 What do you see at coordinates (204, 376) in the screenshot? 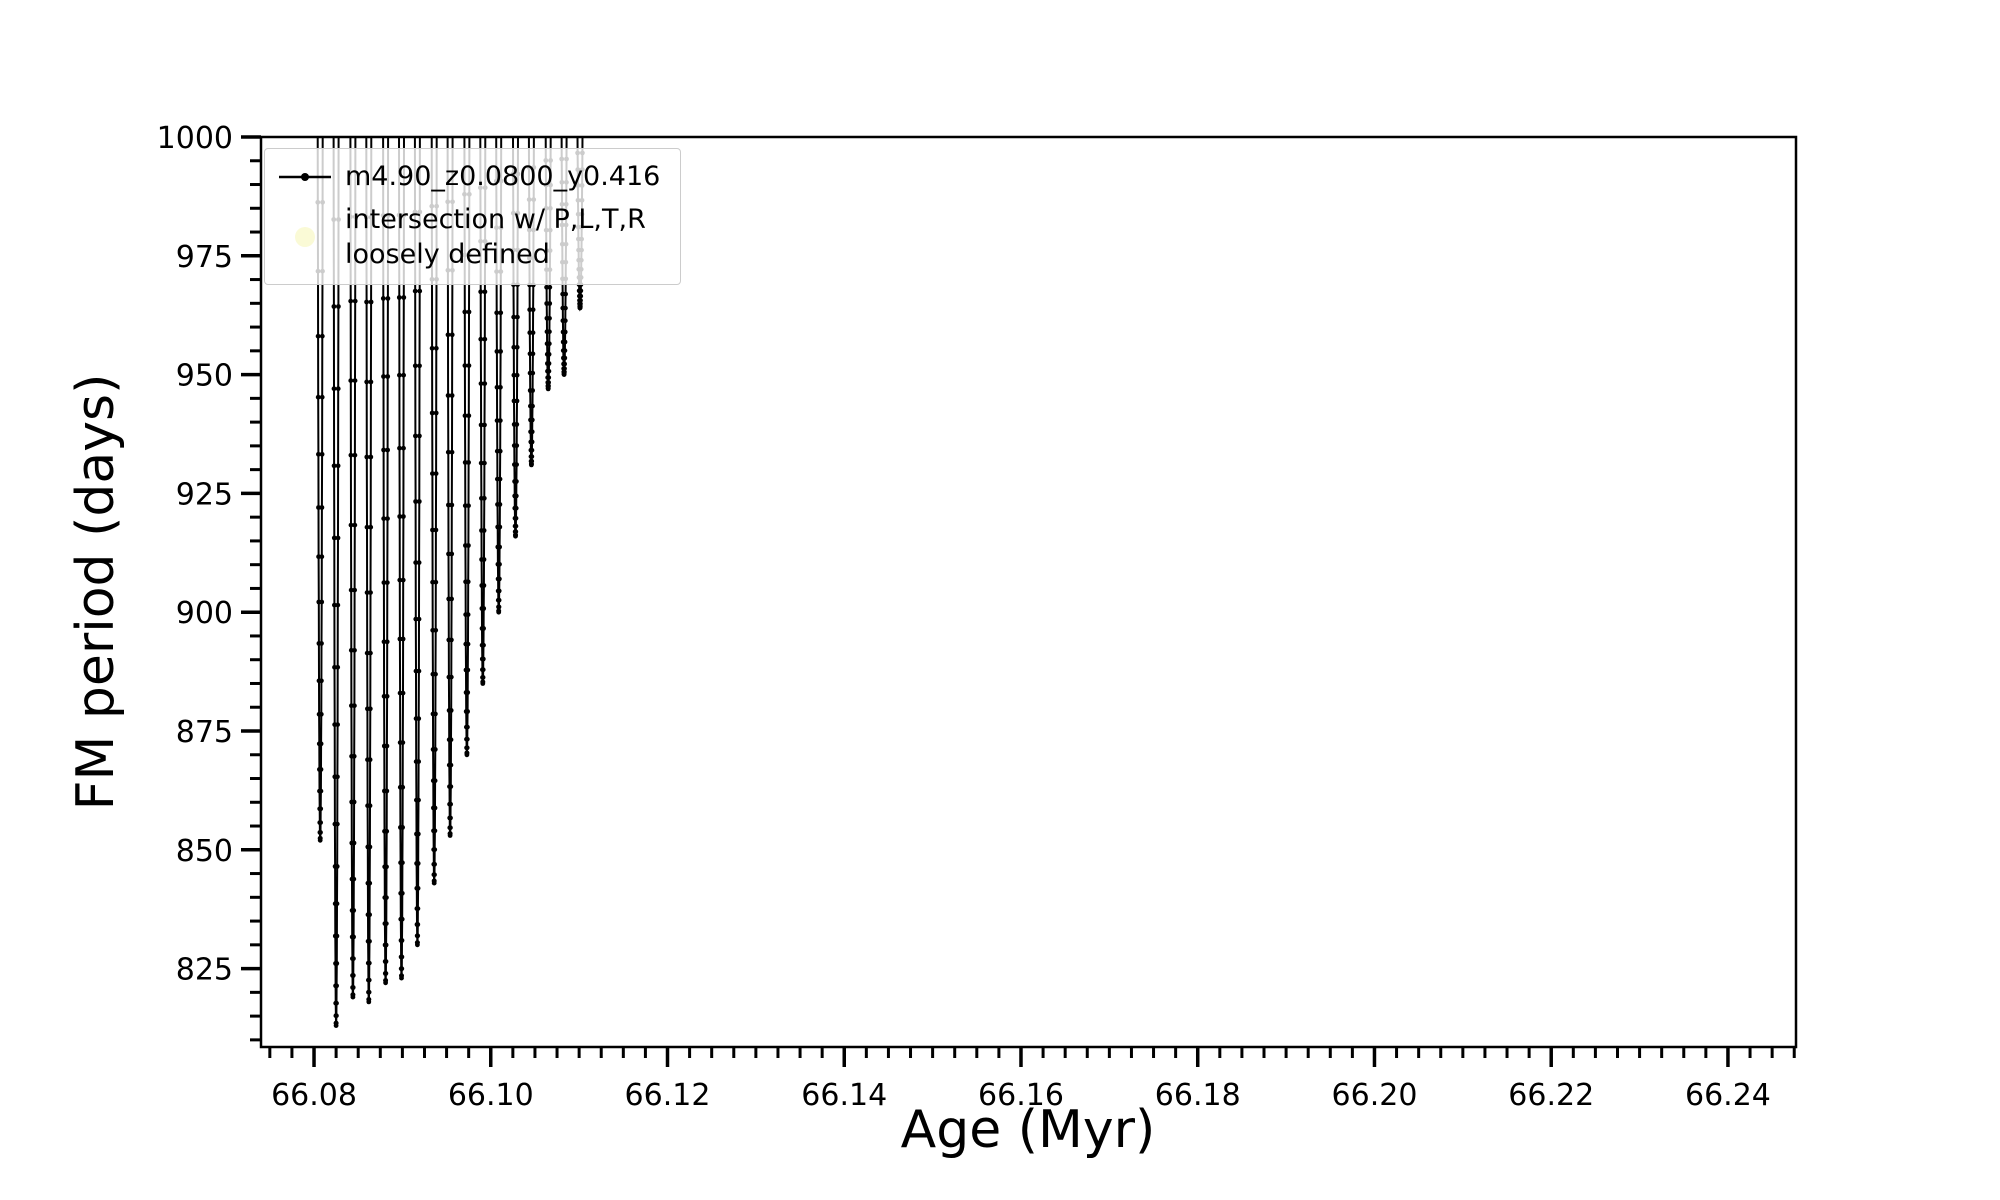
I see `y-tick-label: 950` at bounding box center [204, 376].